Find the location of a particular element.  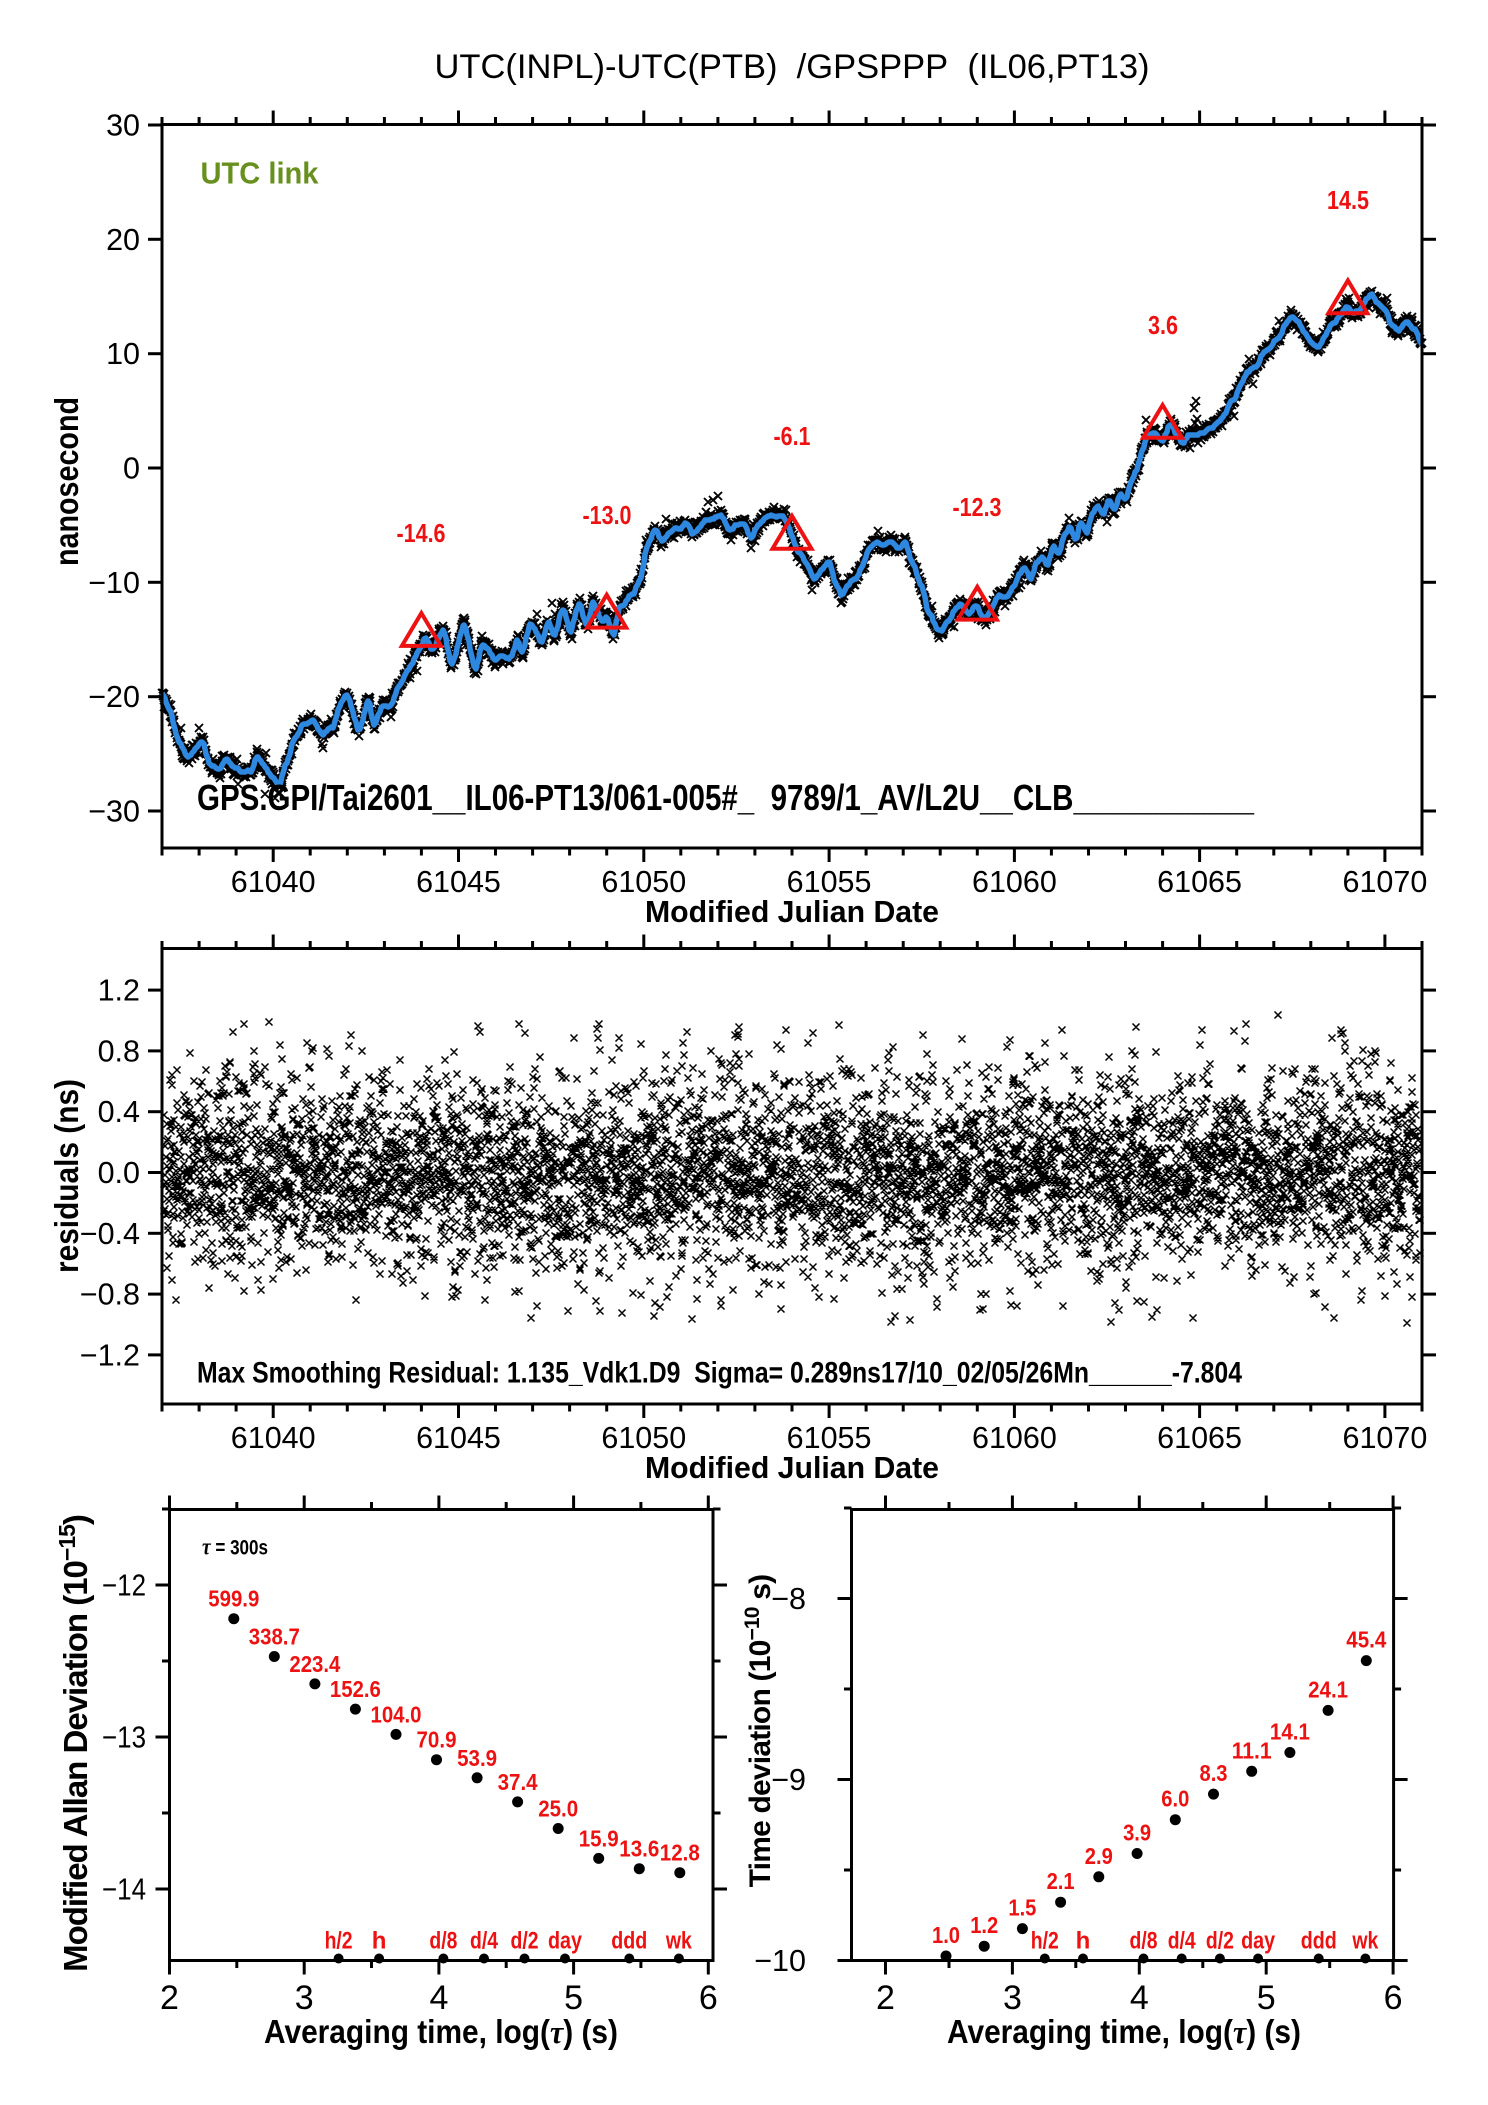

svg-text: −0.4 is located at coordinates (110, 1234).